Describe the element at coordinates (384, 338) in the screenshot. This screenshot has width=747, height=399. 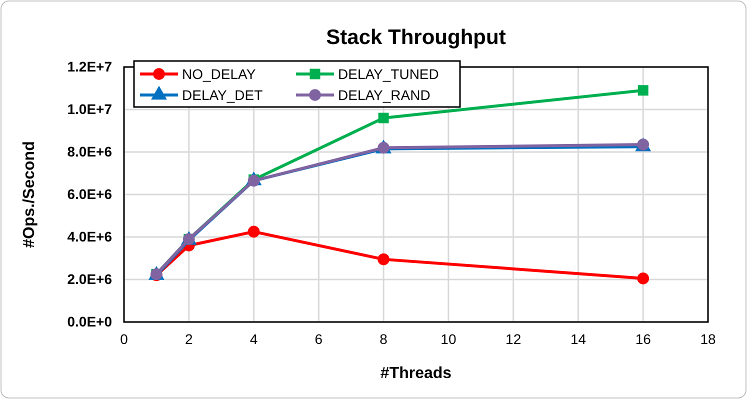
I see `x-tick-label: 8` at that location.